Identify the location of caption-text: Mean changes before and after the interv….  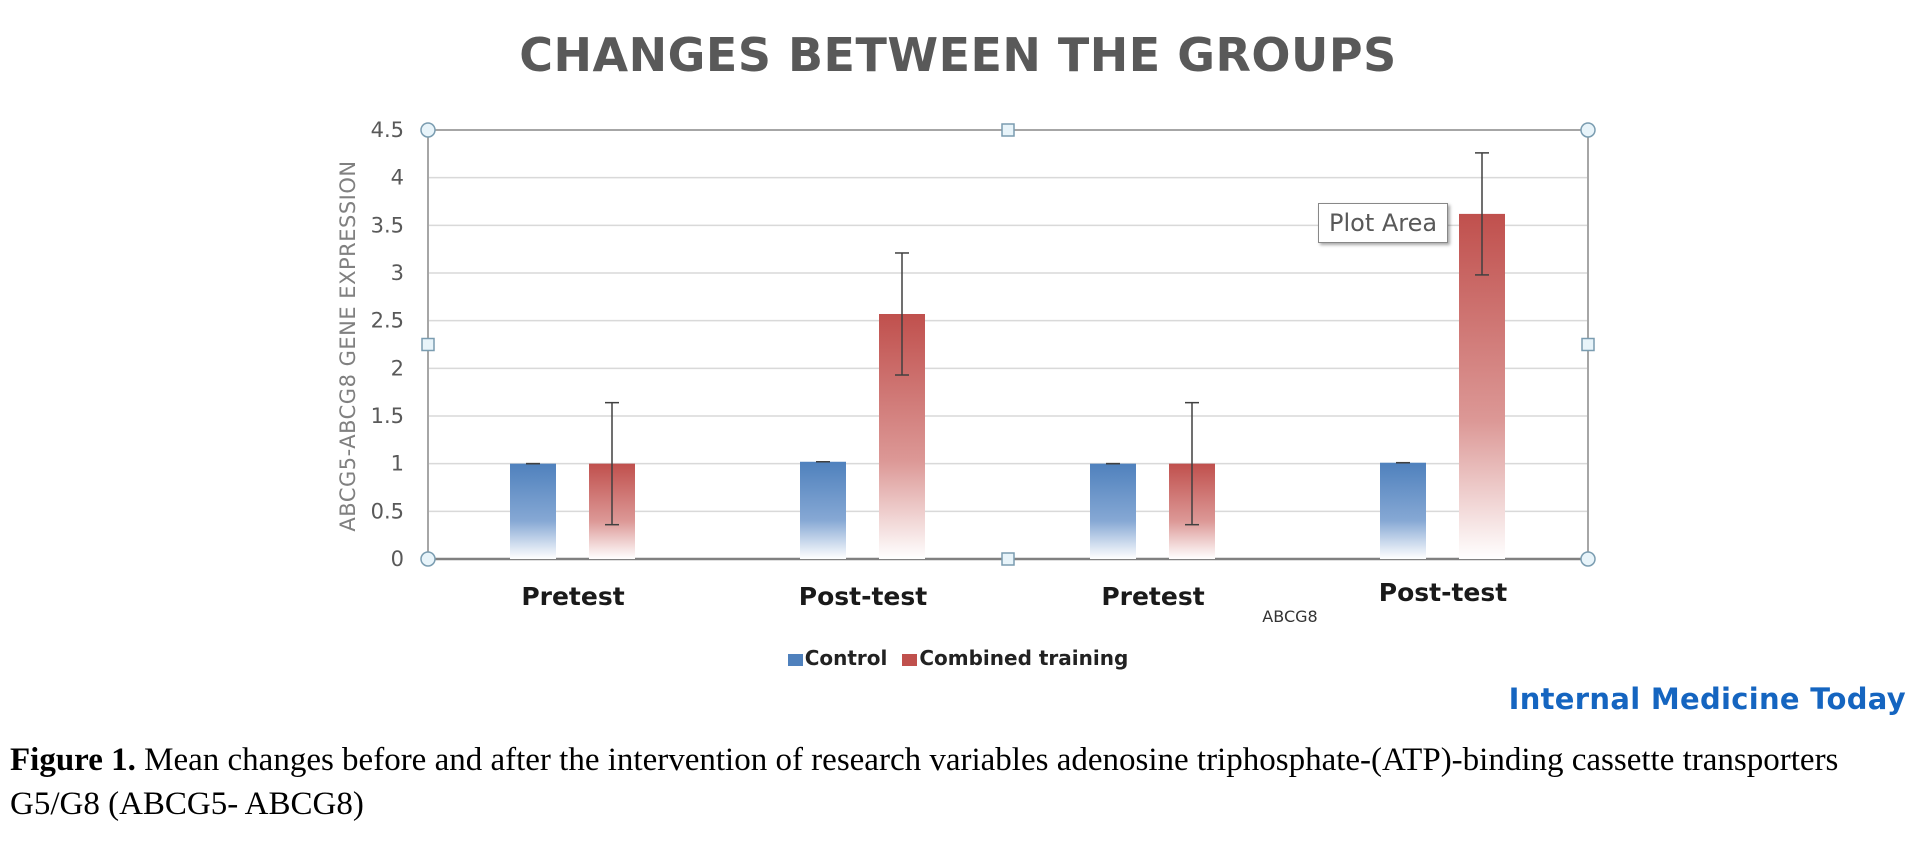
(924, 782).